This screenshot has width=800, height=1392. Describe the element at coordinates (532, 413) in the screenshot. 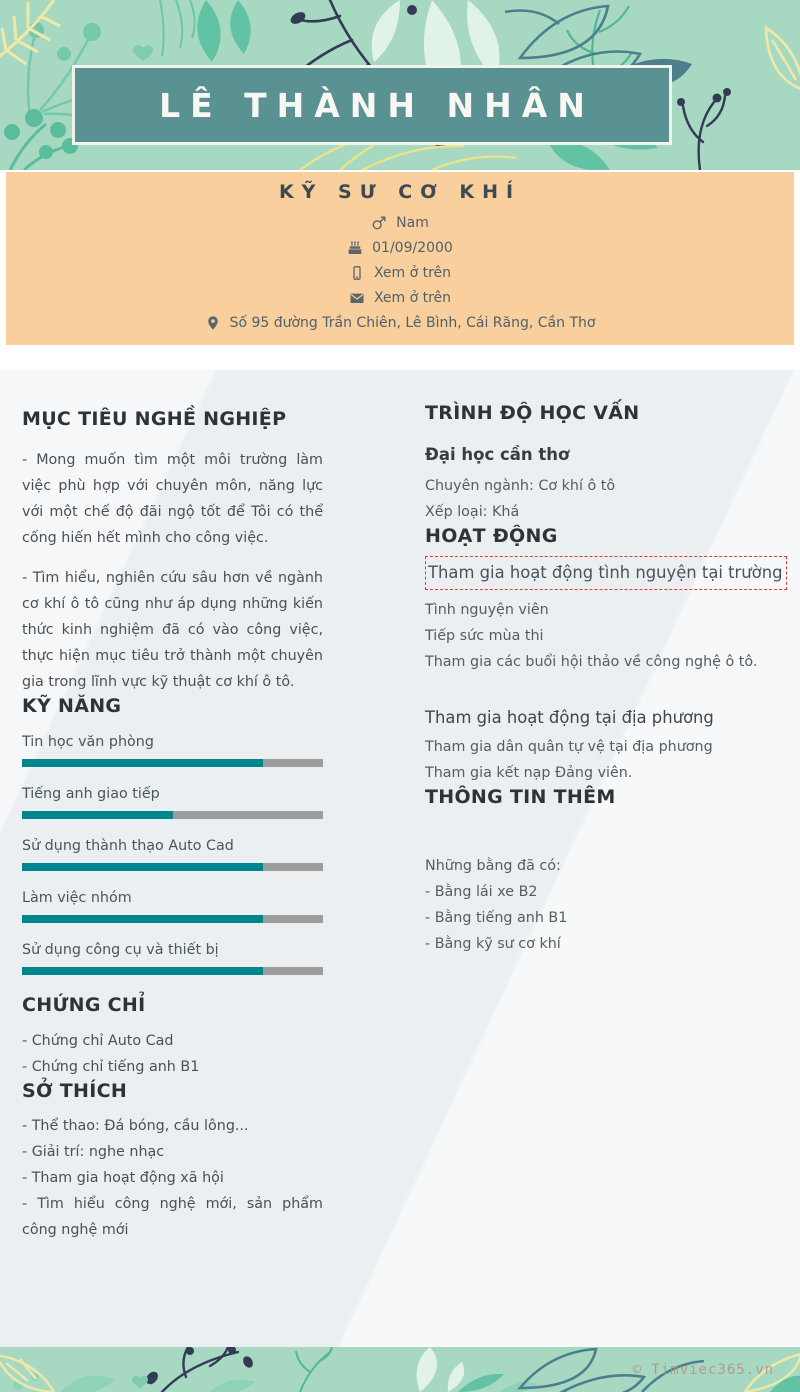

I see `education-heading: TRÌNH ĐỘ HỌC VẤN` at that location.